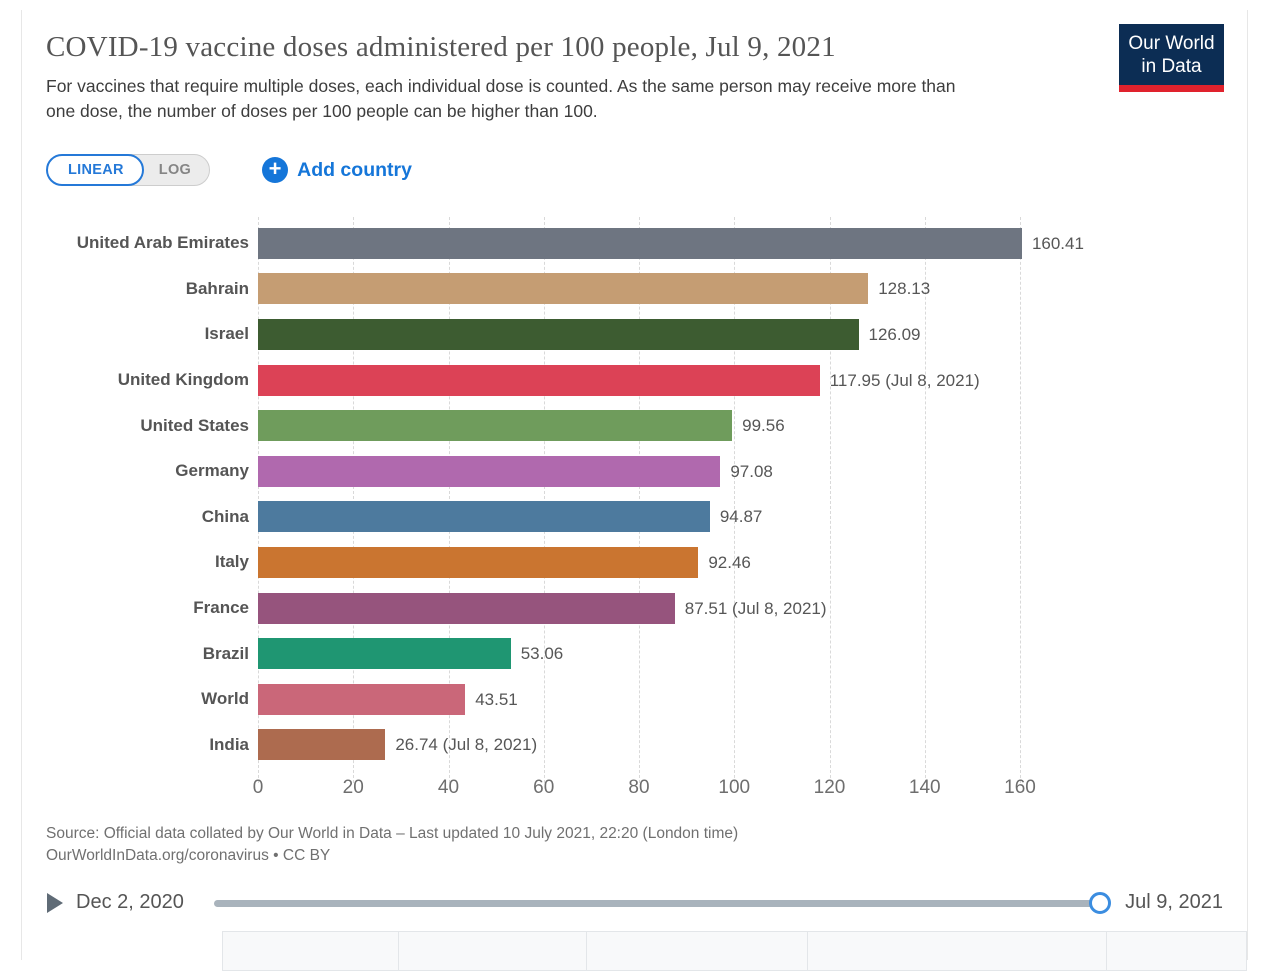 The image size is (1280, 971). I want to click on add-country-label: Add country, so click(354, 169).